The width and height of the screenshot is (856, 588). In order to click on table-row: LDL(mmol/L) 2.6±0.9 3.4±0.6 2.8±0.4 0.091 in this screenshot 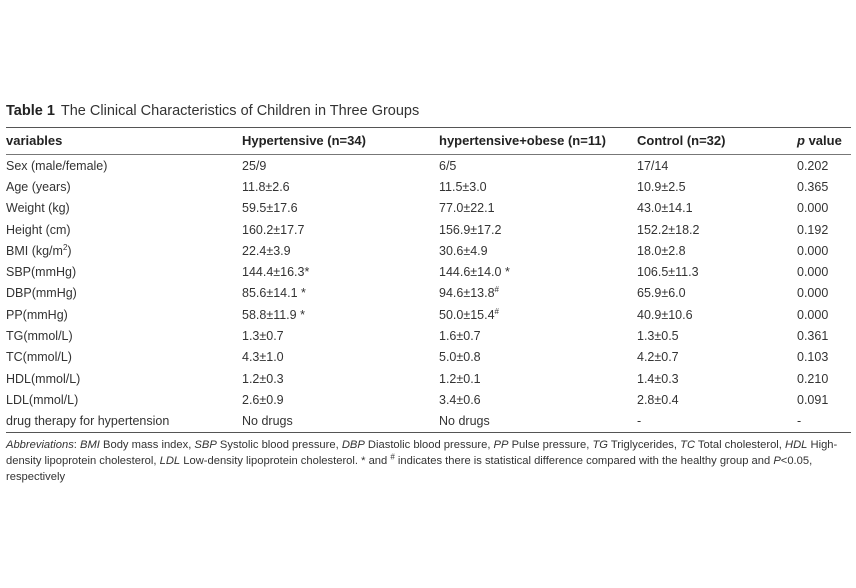, I will do `click(428, 399)`.